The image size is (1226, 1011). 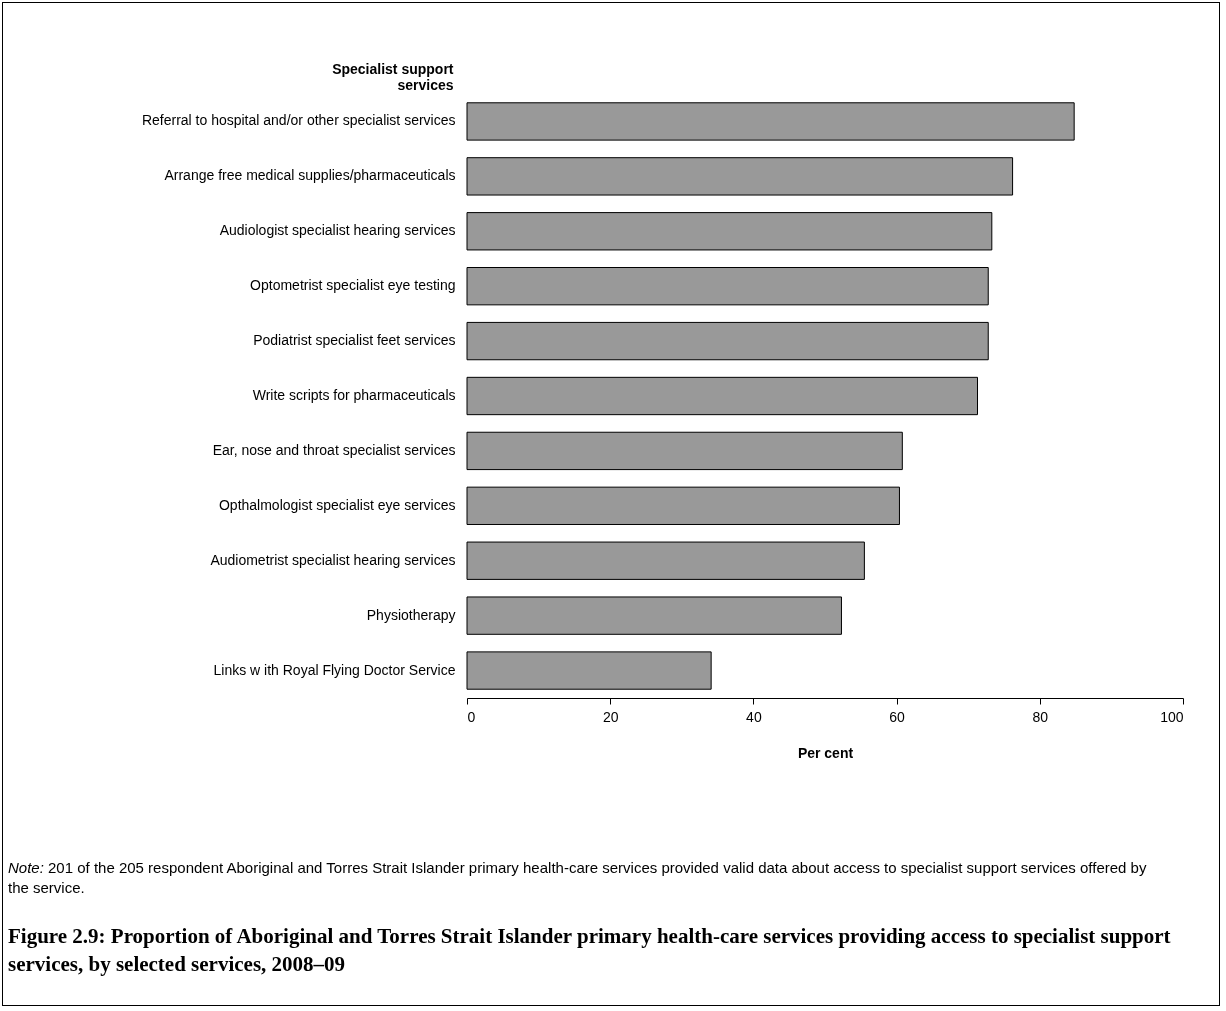 What do you see at coordinates (334, 449) in the screenshot?
I see `y-tick-label: Ear, nose and throat specialist services` at bounding box center [334, 449].